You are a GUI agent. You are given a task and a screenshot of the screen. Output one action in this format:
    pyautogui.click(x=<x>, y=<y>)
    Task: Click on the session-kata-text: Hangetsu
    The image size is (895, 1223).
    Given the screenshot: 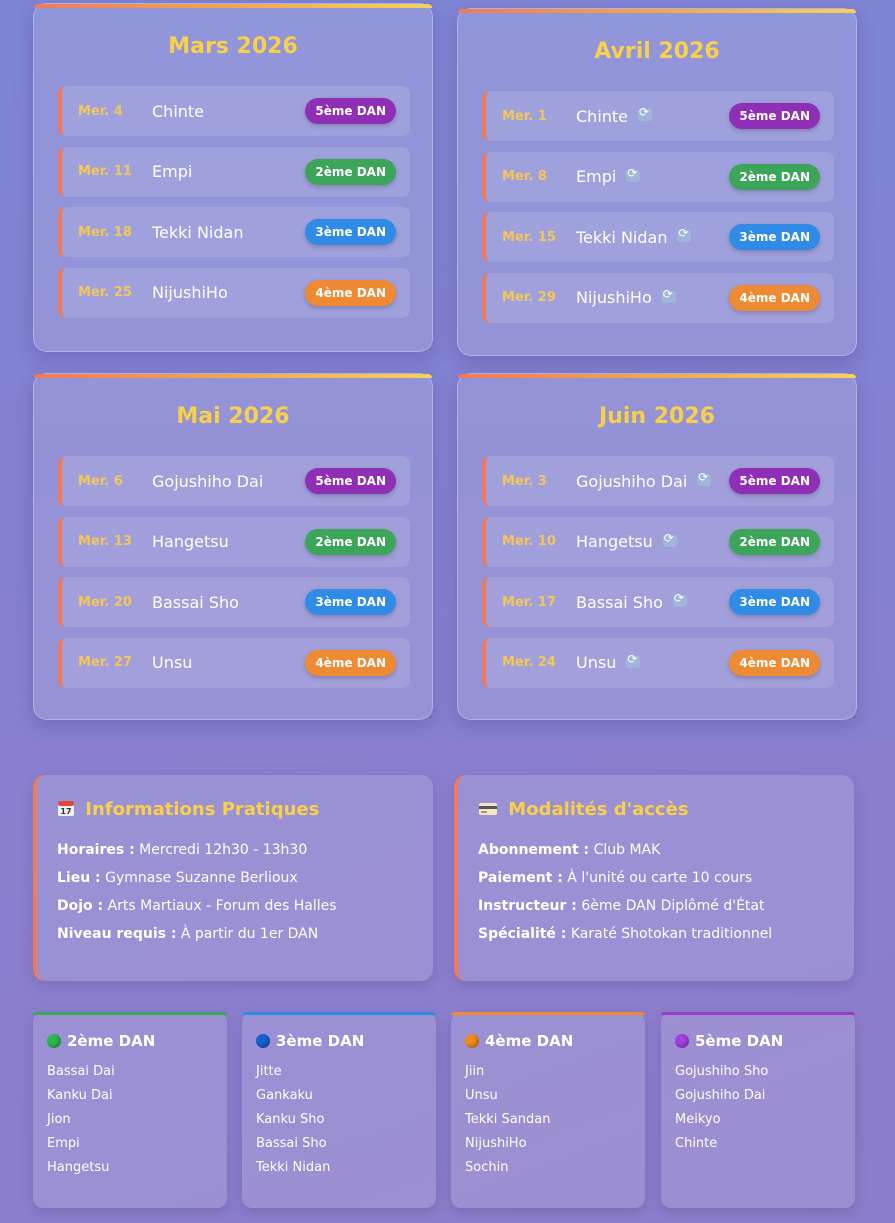 What is the action you would take?
    pyautogui.click(x=614, y=541)
    